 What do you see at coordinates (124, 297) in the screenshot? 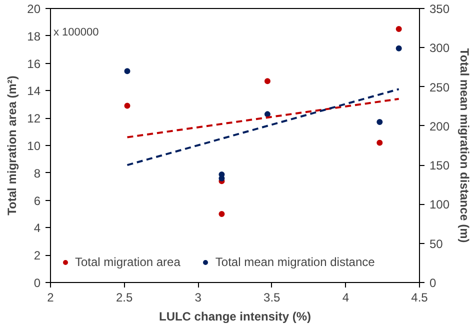
I see `x-tick-label: 2.5` at bounding box center [124, 297].